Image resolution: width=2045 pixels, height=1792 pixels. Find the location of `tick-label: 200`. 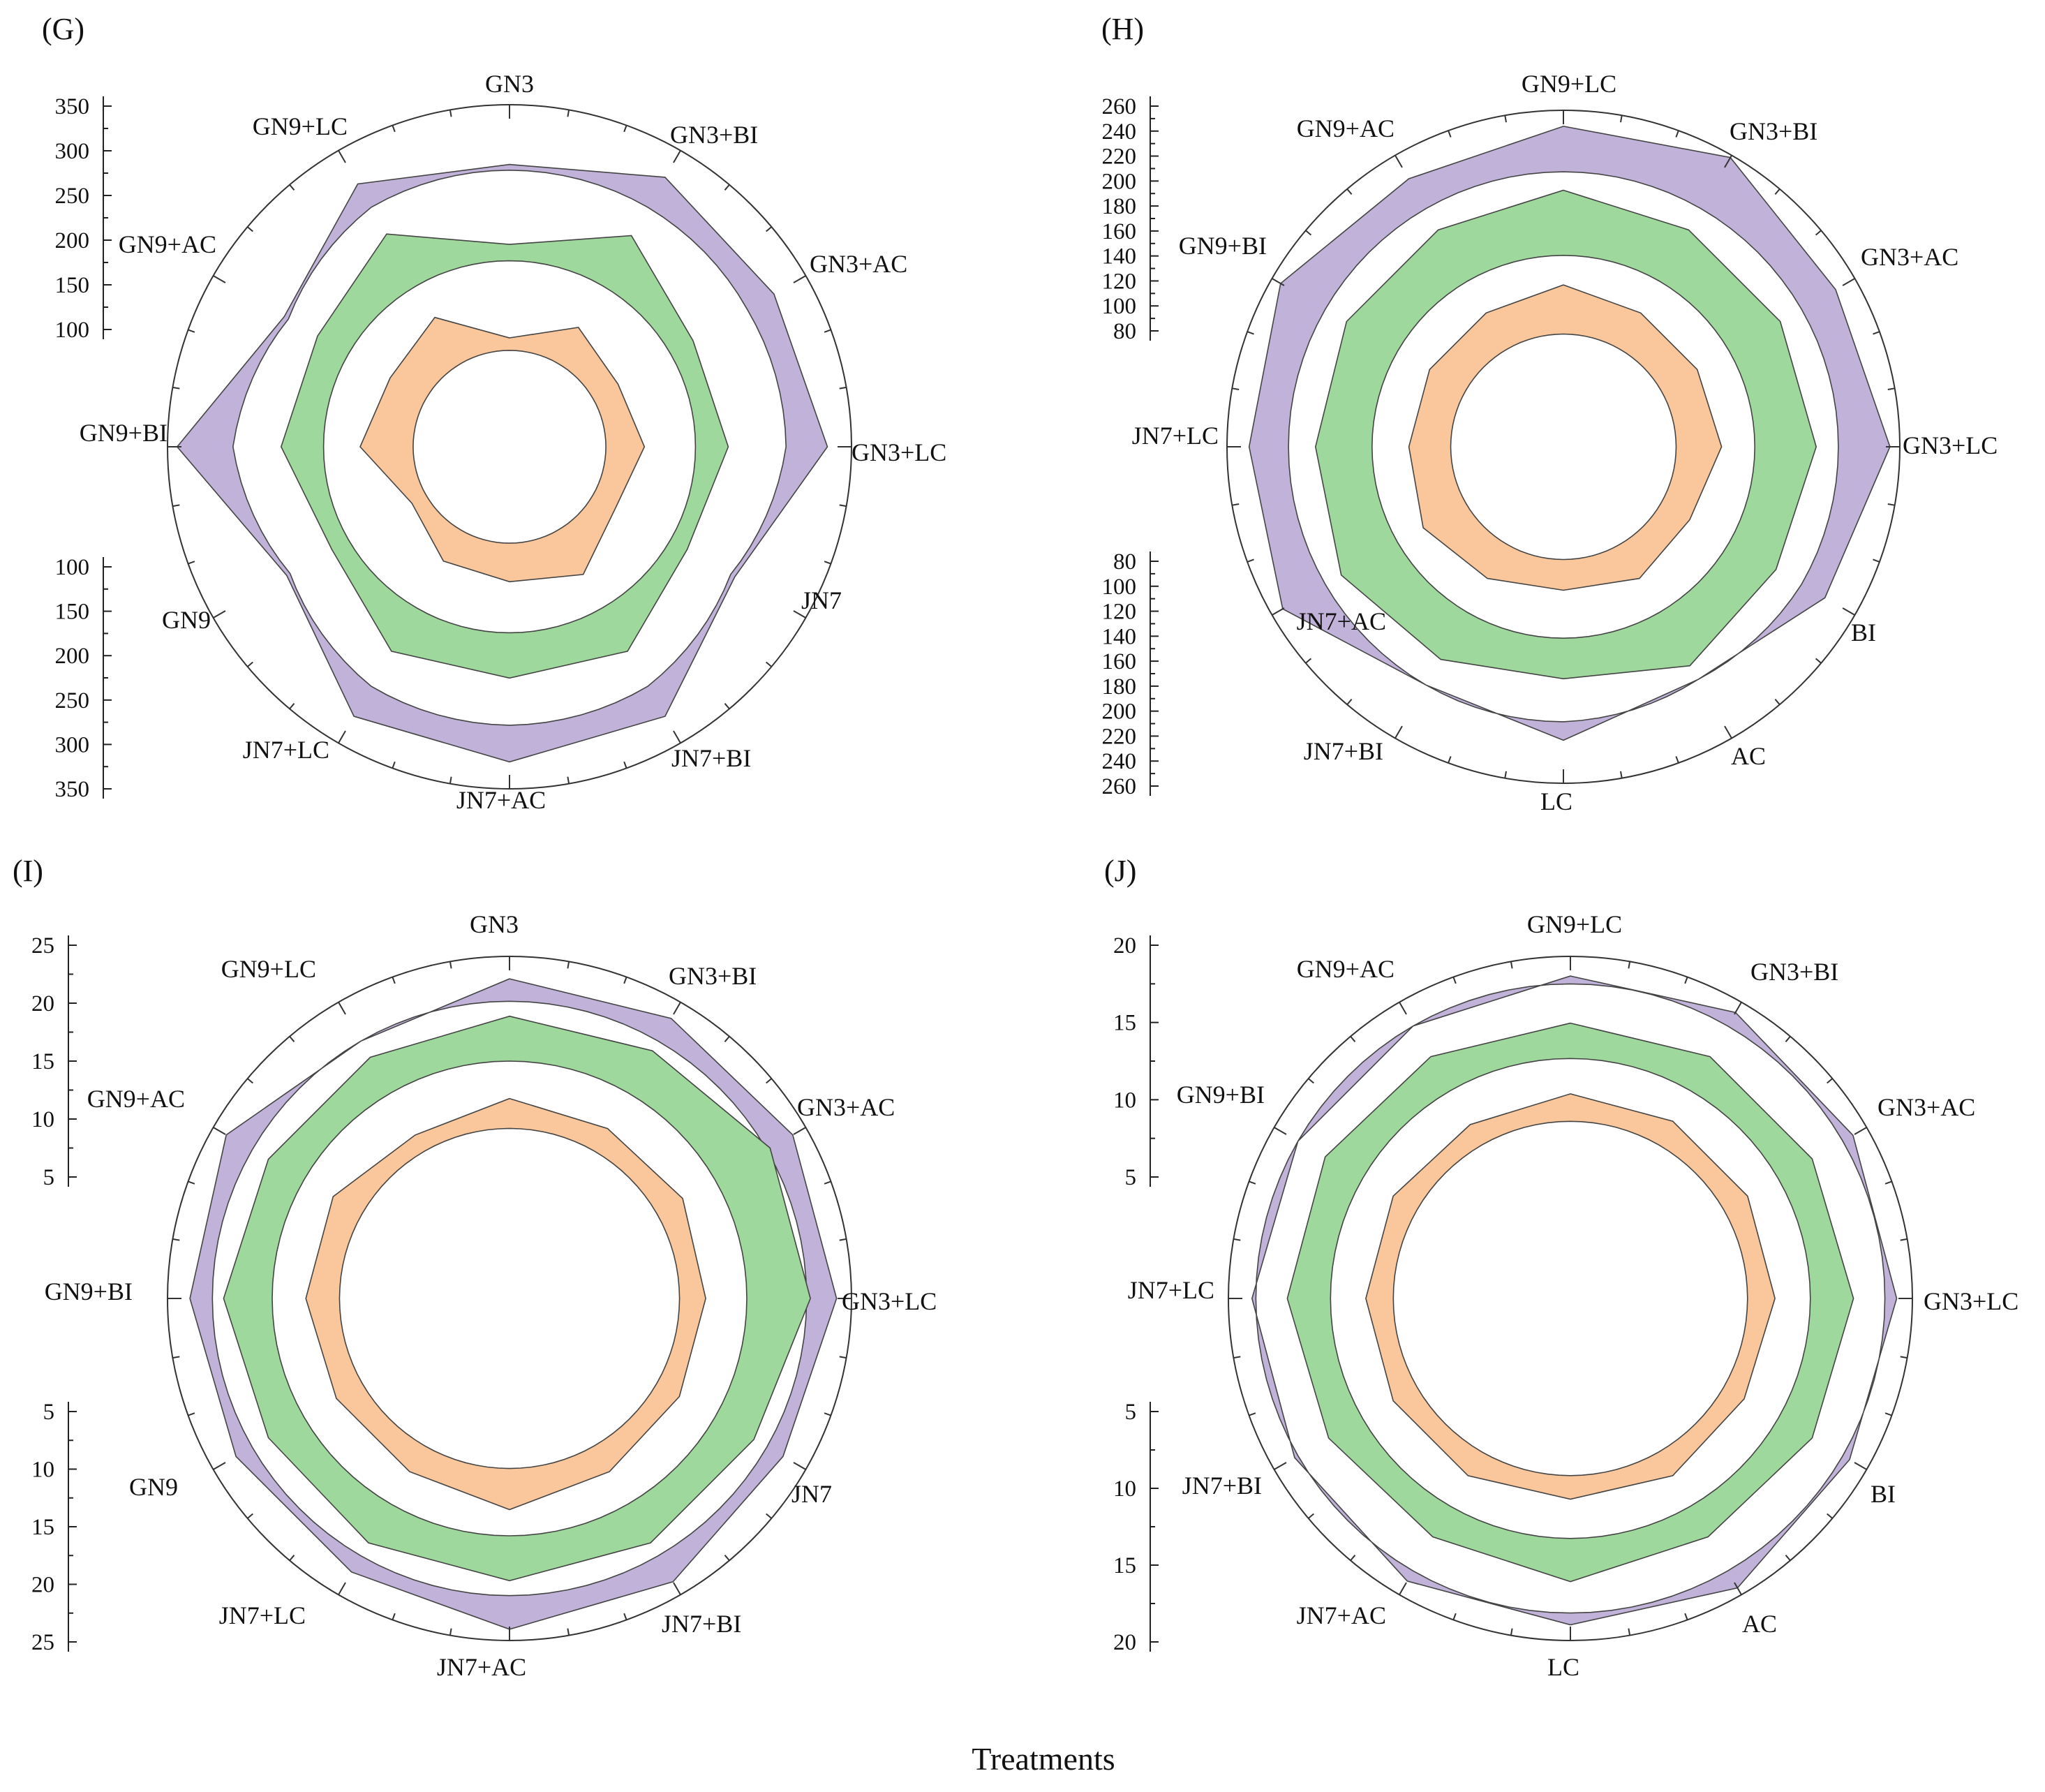

tick-label: 200 is located at coordinates (1119, 181).